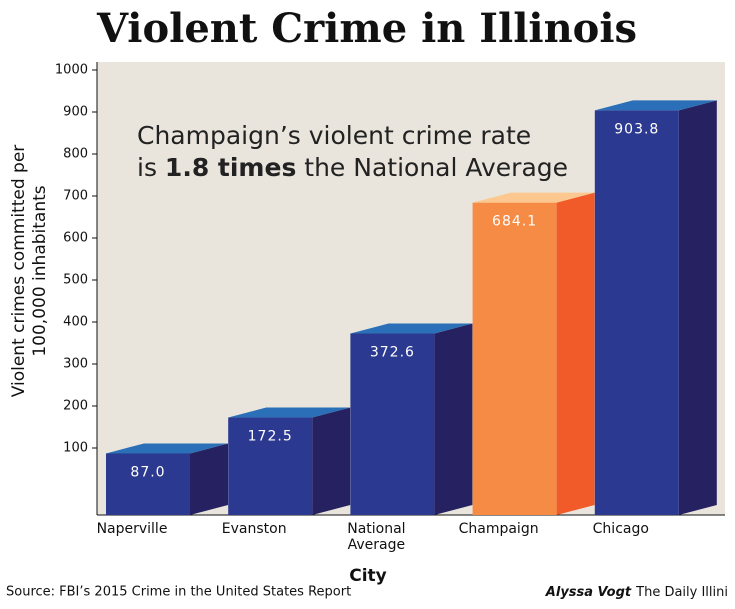 This screenshot has width=735, height=609. I want to click on annotation-part: the National Average, so click(432, 167).